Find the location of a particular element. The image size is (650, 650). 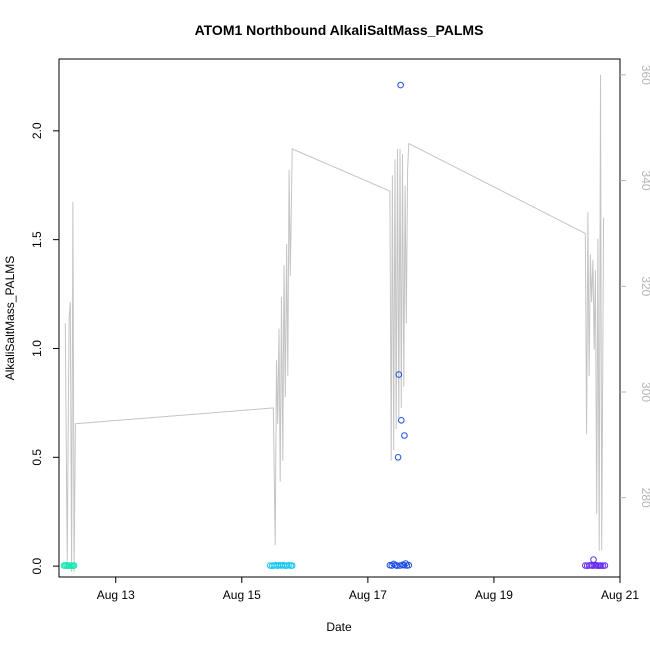

x-axis-label: Date is located at coordinates (339, 627).